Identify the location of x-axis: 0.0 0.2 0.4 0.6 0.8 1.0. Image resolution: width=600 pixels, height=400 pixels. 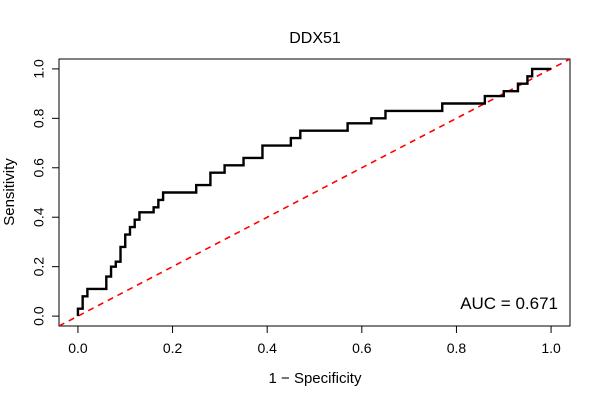
(314, 340).